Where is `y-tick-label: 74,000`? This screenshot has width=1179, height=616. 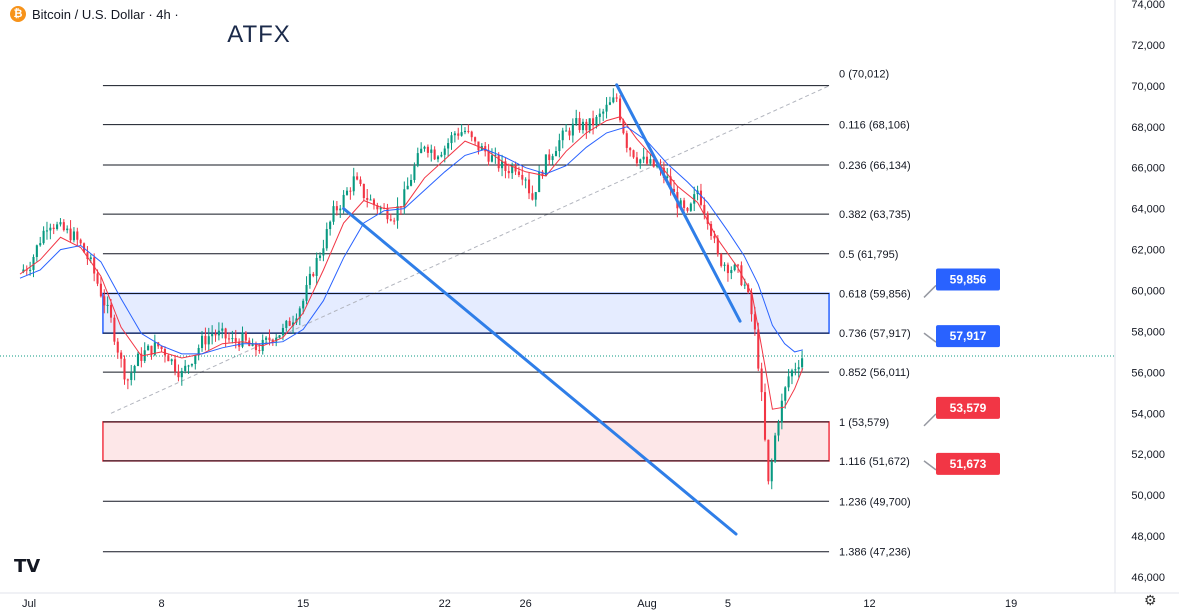
y-tick-label: 74,000 is located at coordinates (1148, 5).